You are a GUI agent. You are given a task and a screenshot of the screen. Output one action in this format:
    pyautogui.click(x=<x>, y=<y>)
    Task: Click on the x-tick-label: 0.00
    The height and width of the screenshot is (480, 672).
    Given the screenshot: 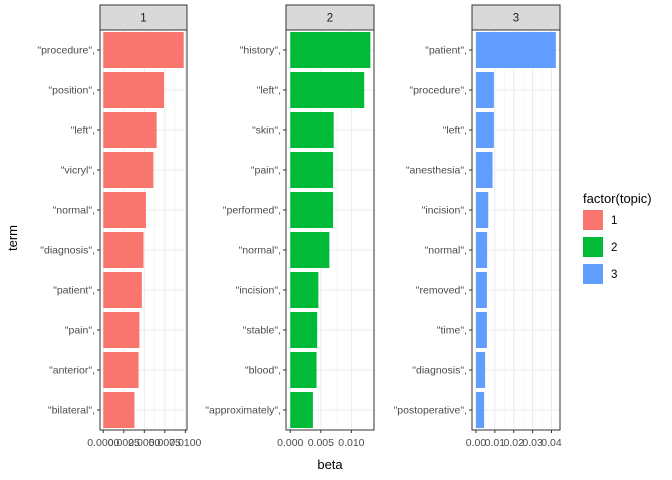 What is the action you would take?
    pyautogui.click(x=476, y=443)
    